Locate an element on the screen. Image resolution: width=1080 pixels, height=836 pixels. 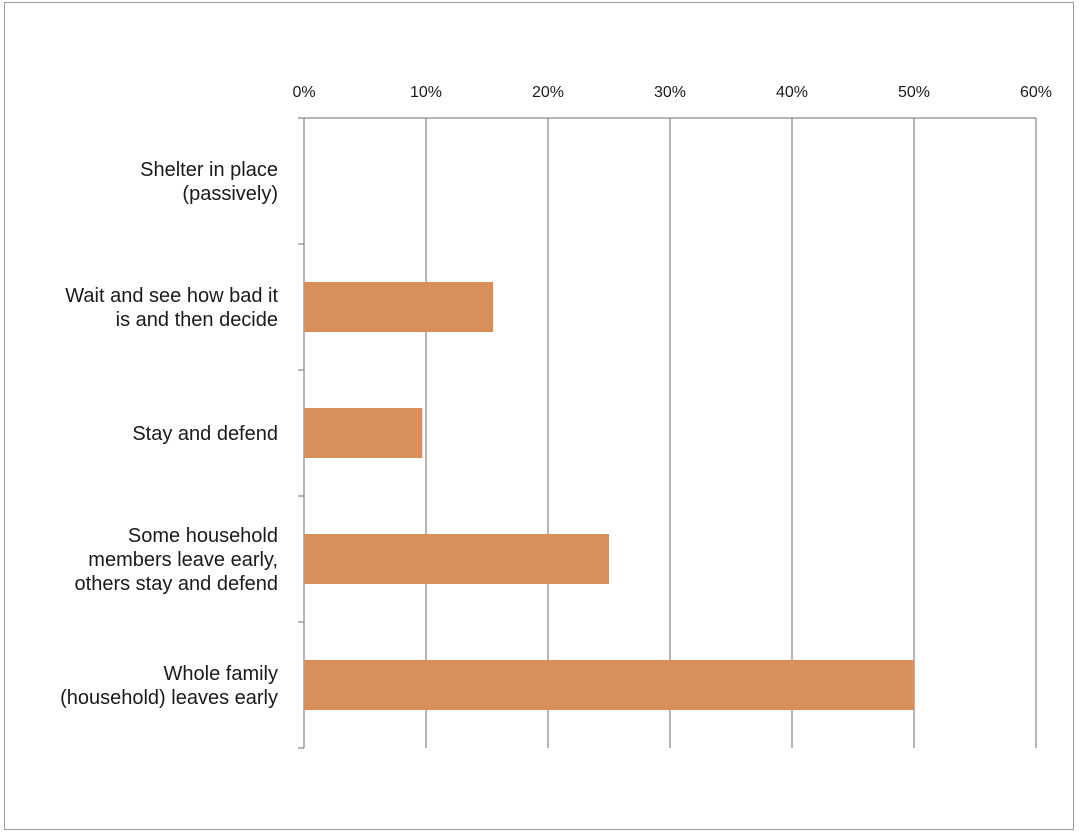
x-tick-label-0: 0% is located at coordinates (303, 92).